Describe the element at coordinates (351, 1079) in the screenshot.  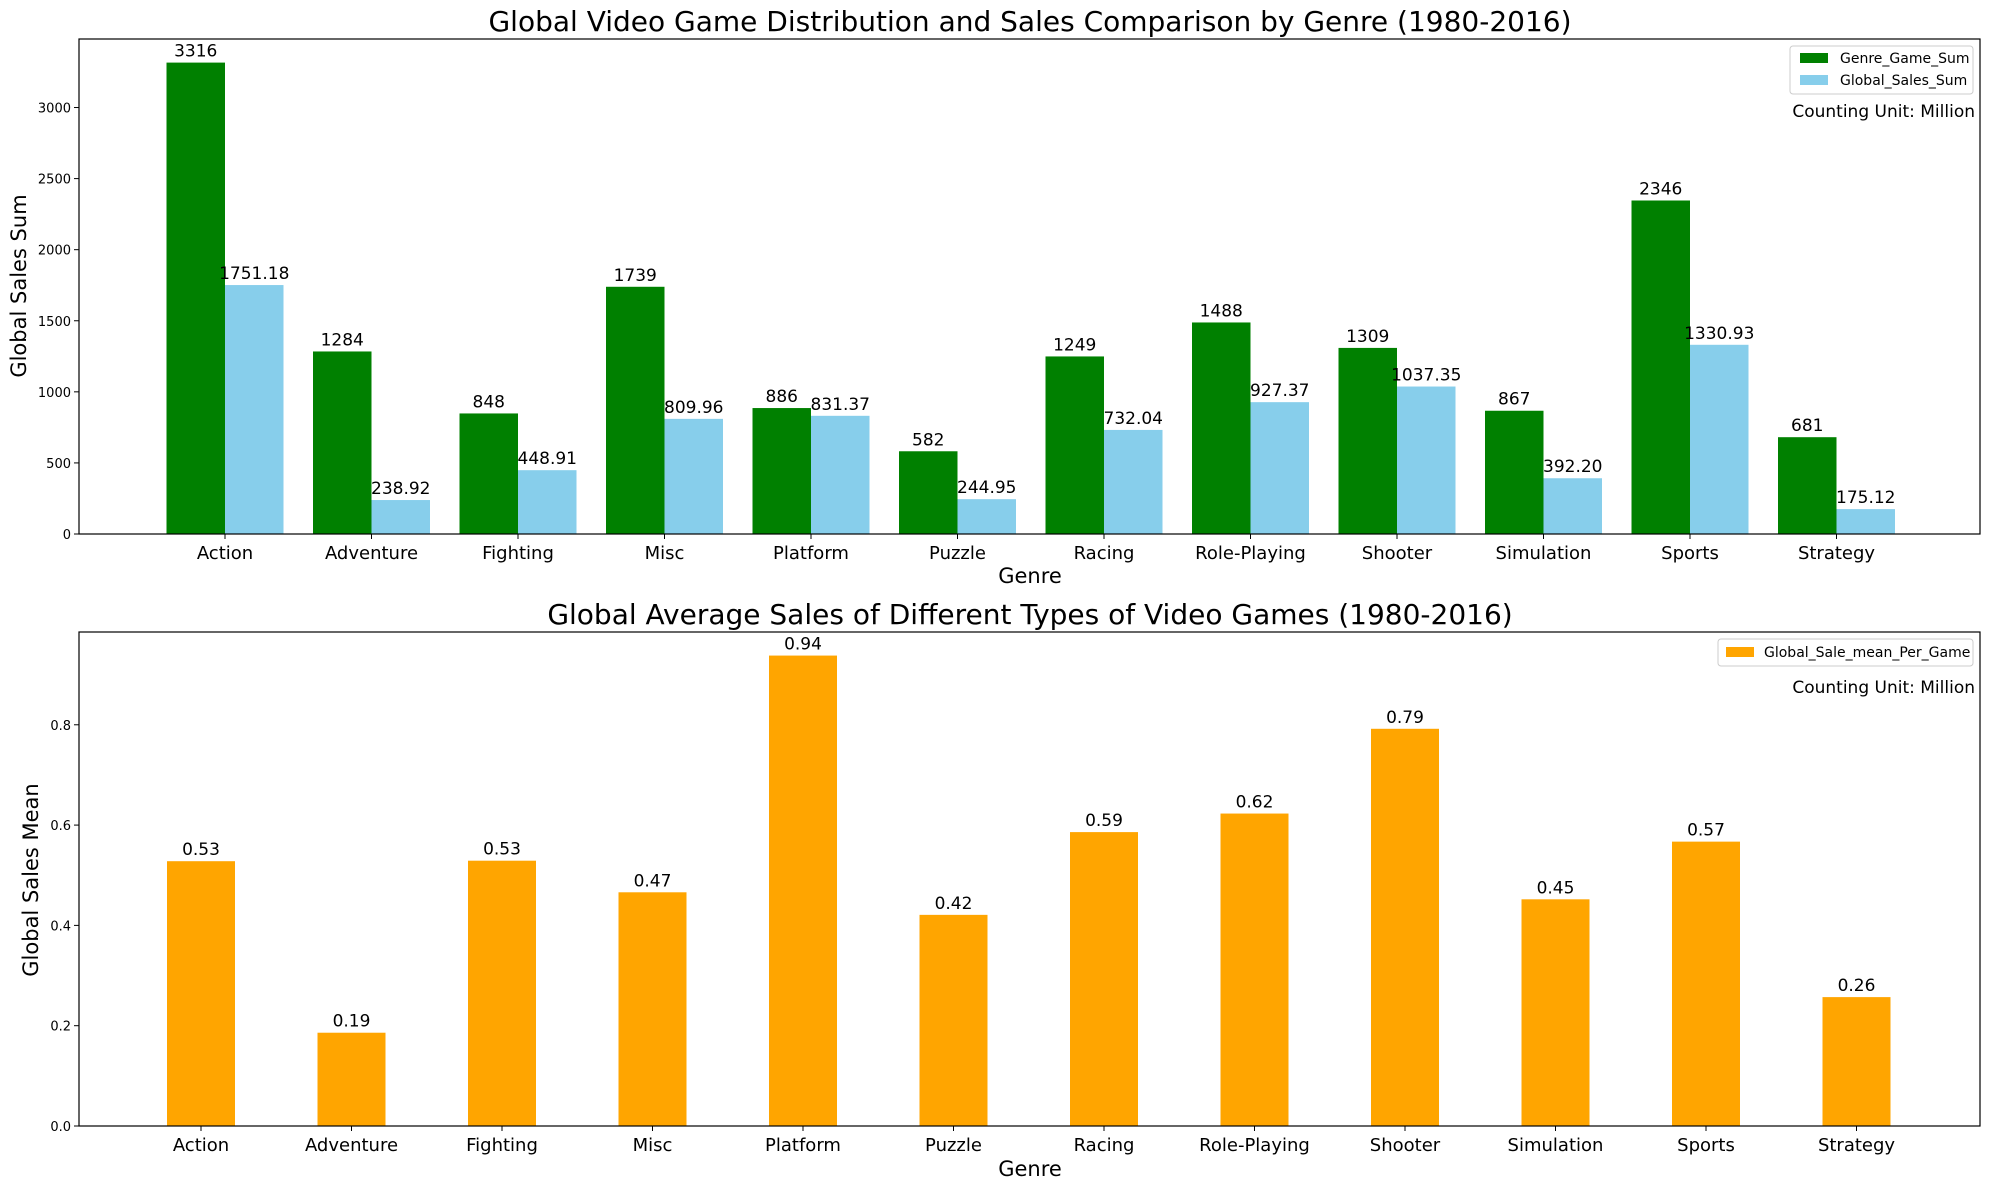
I see `bar-global-sale-mean-per-game-adventure` at that location.